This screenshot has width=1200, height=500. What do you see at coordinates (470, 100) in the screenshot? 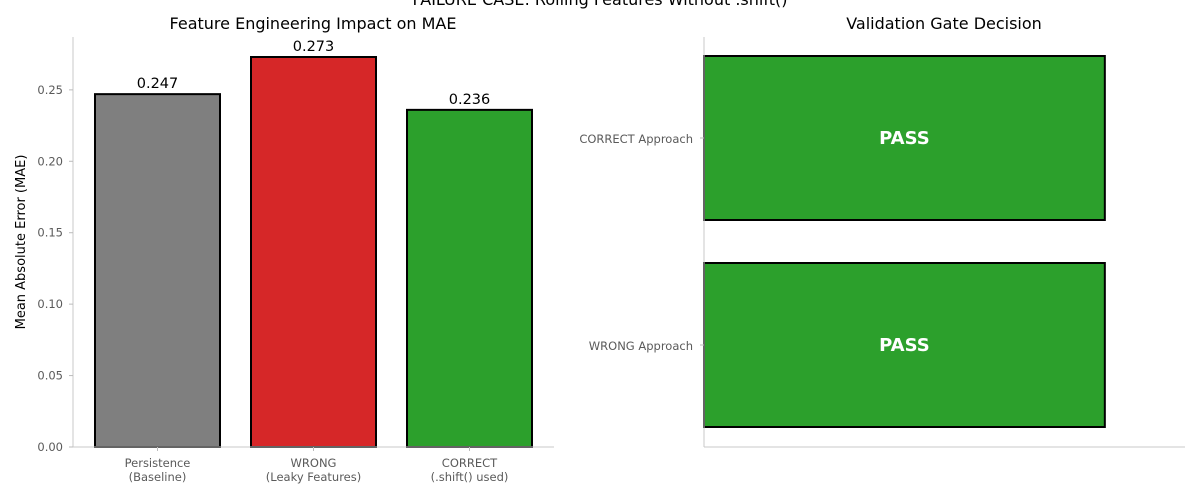
I see `bar-value-label-2: 0.236` at bounding box center [470, 100].